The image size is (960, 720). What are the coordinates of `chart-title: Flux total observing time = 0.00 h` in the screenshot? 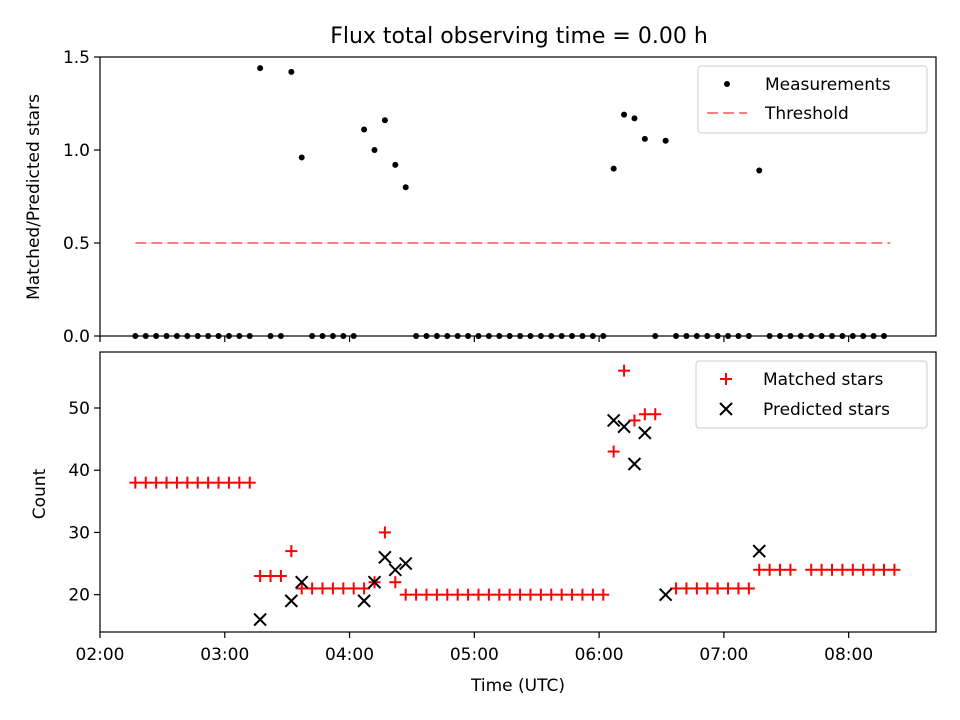 It's located at (519, 36).